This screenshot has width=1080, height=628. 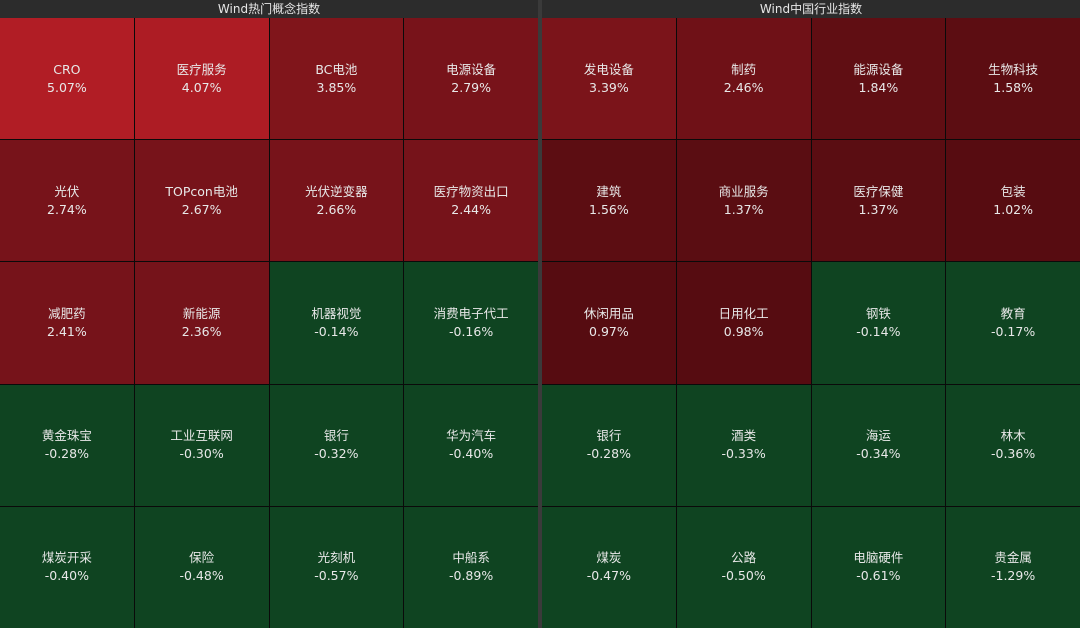 I want to click on tile-change: -0.28%, so click(x=66, y=454).